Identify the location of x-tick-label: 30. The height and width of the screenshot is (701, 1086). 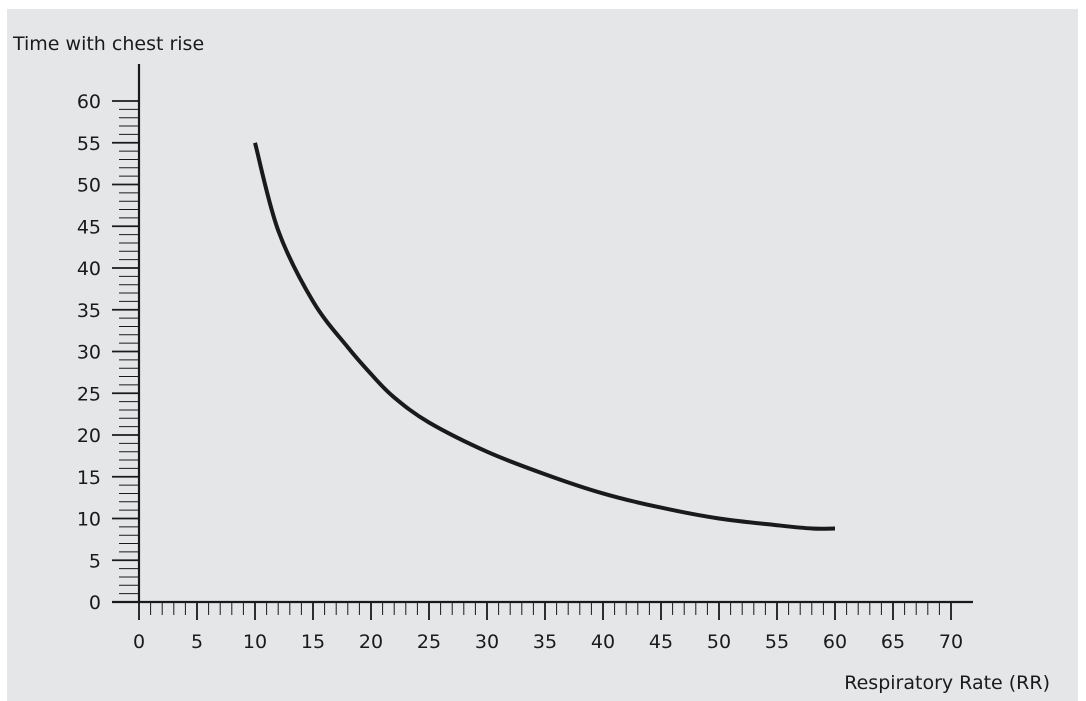
(487, 642).